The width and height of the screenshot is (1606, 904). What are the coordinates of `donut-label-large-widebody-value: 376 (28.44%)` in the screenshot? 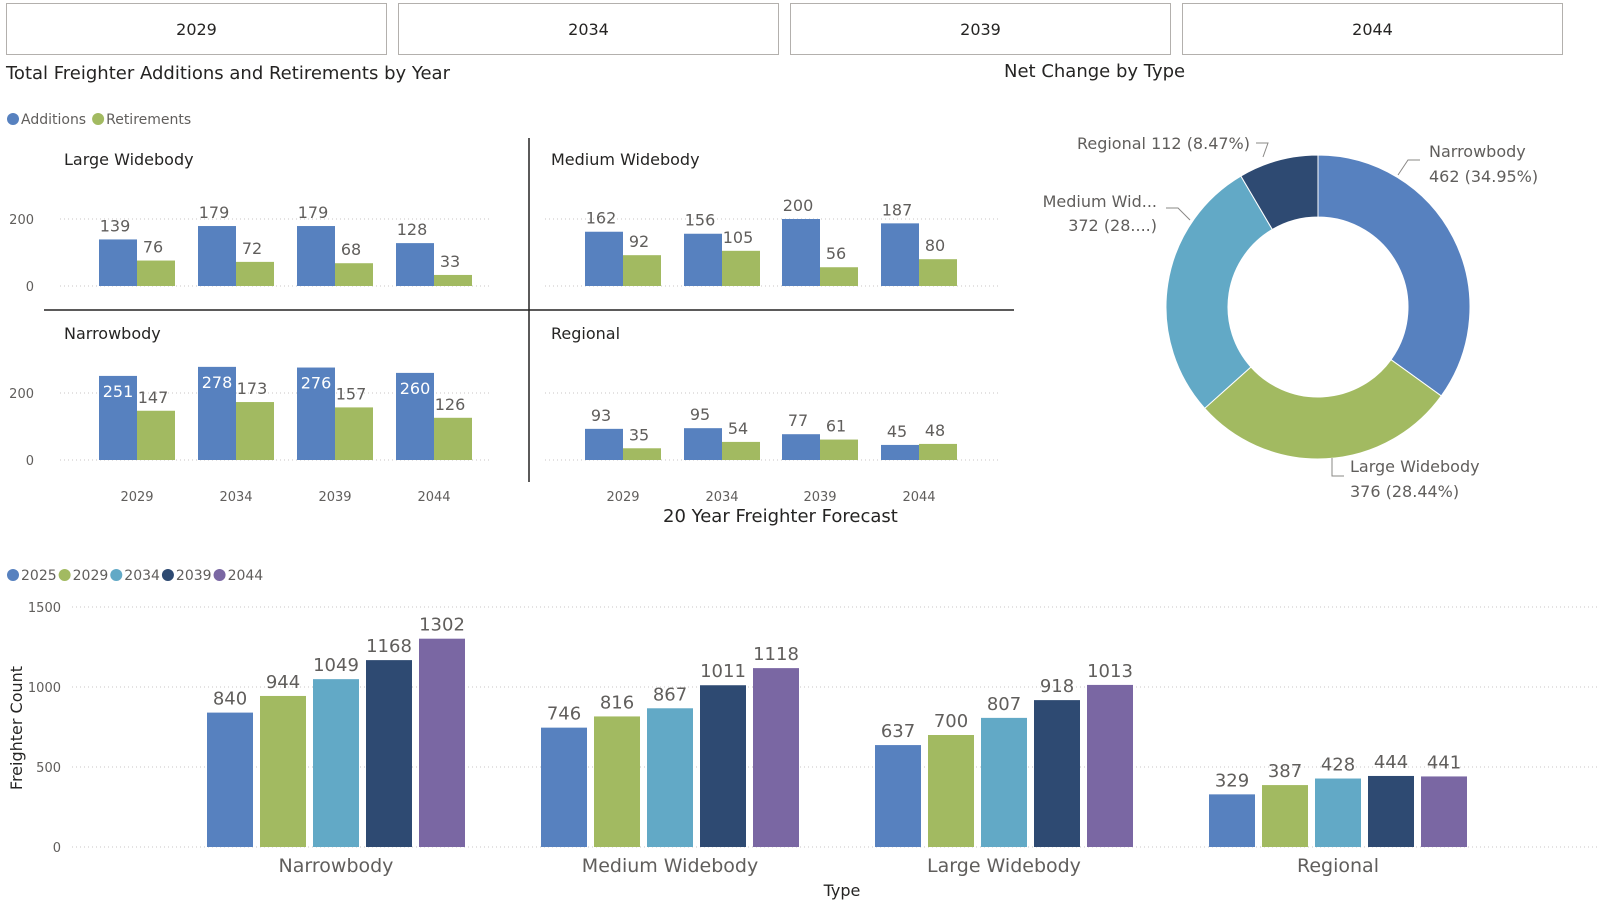 It's located at (1404, 491).